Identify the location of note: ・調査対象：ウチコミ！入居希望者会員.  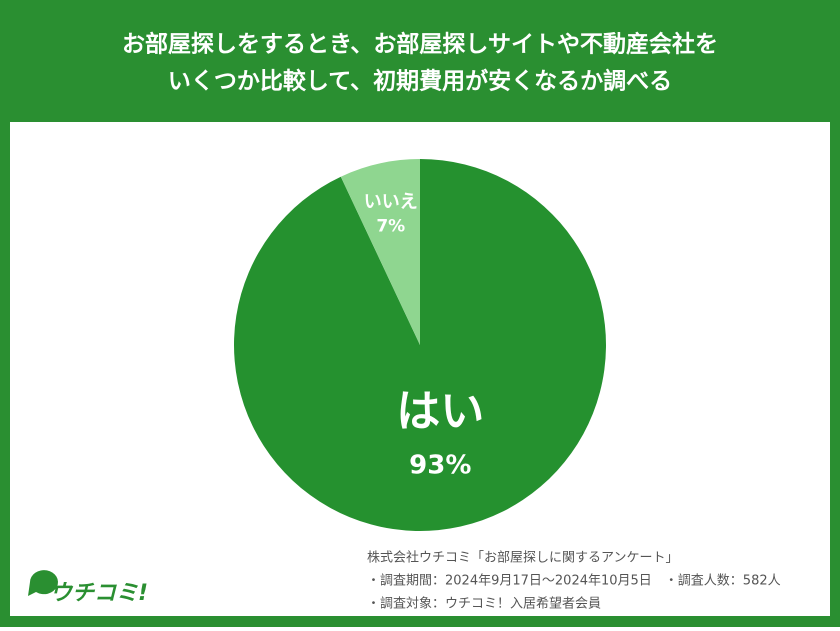
(484, 604).